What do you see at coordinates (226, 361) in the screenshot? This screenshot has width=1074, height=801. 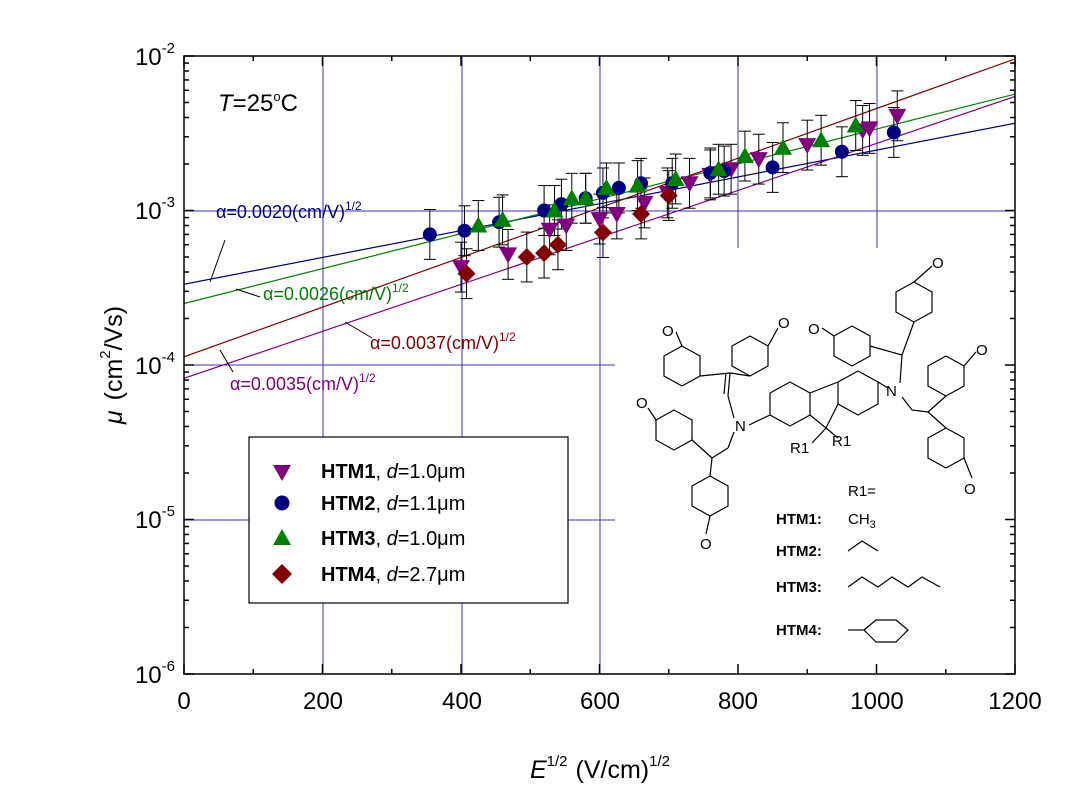 I see `fit-leader-htm1` at bounding box center [226, 361].